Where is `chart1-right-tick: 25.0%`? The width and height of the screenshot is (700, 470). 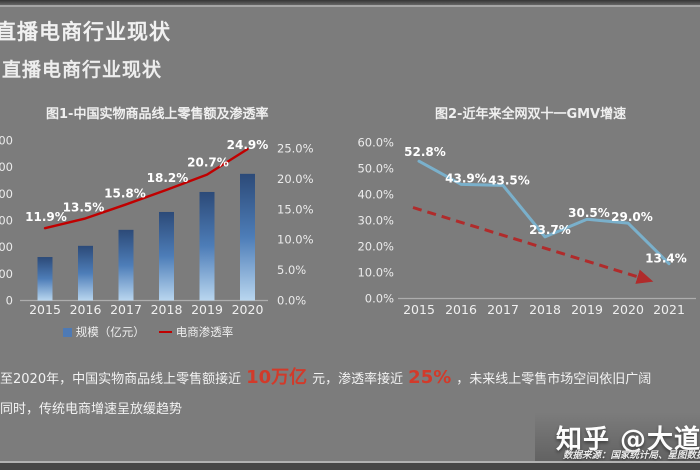 chart1-right-tick: 25.0% is located at coordinates (295, 149).